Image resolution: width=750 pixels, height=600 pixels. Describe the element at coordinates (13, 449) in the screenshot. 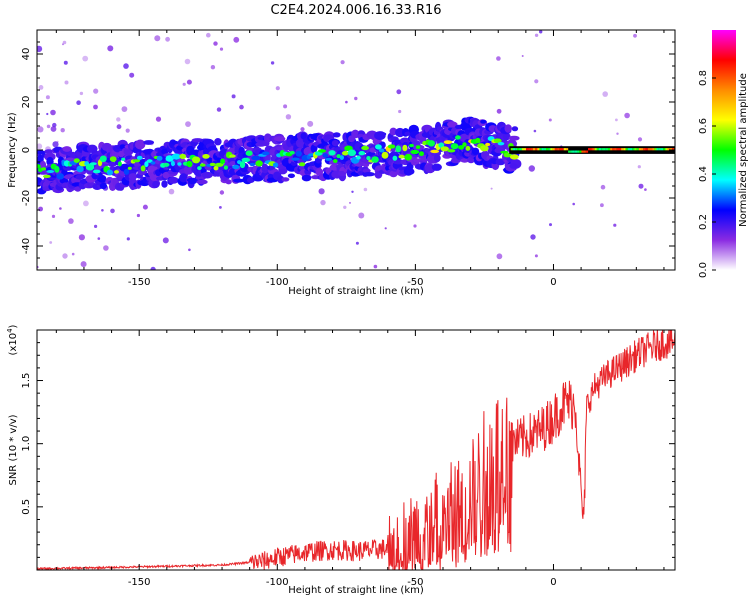

I see `snr-y-axis-label: SNR (10 * v/v)` at that location.